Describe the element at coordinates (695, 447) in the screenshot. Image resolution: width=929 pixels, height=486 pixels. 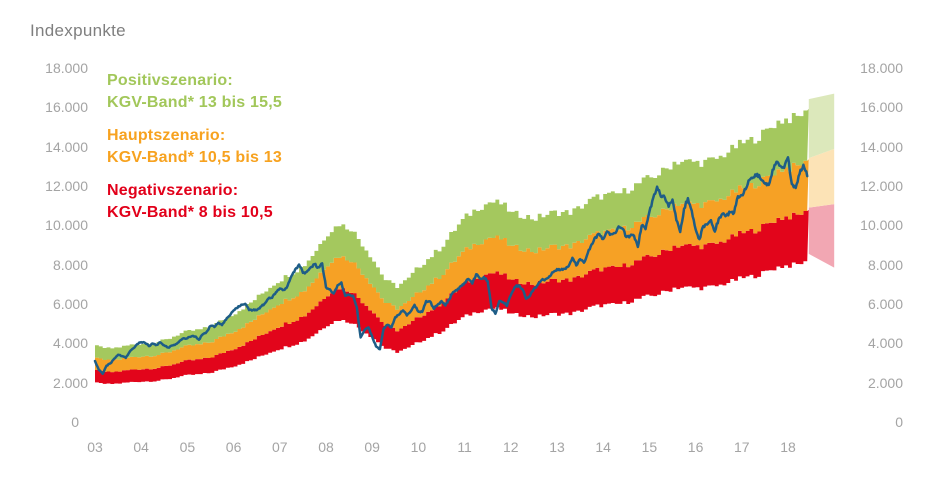
I see `x-axis-label-16: 16` at that location.